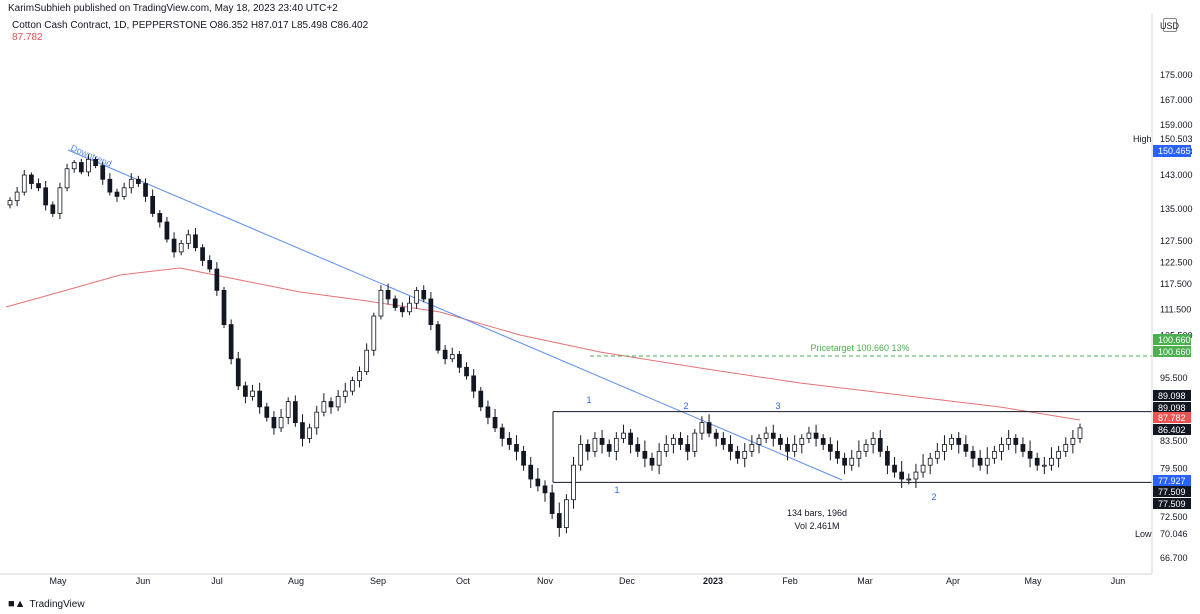 The height and width of the screenshot is (614, 1200). I want to click on price-tag: 87.782, so click(1172, 418).